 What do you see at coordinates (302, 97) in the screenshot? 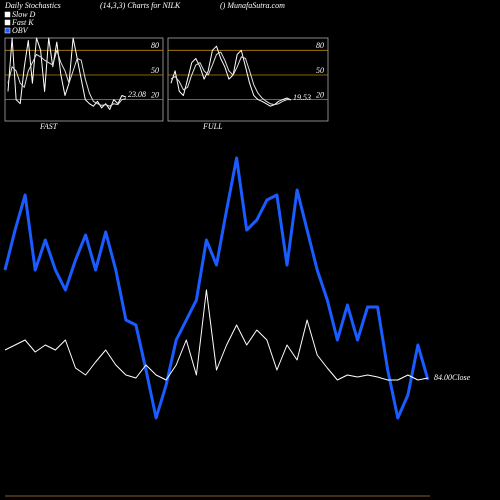
I see `value-label: 19.53` at bounding box center [302, 97].